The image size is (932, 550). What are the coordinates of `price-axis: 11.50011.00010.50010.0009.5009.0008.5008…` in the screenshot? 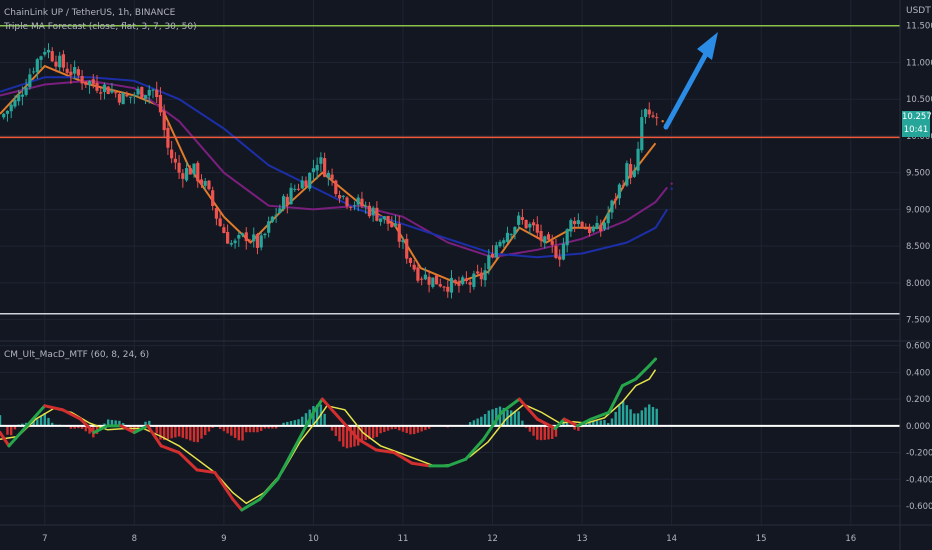 It's located at (919, 267).